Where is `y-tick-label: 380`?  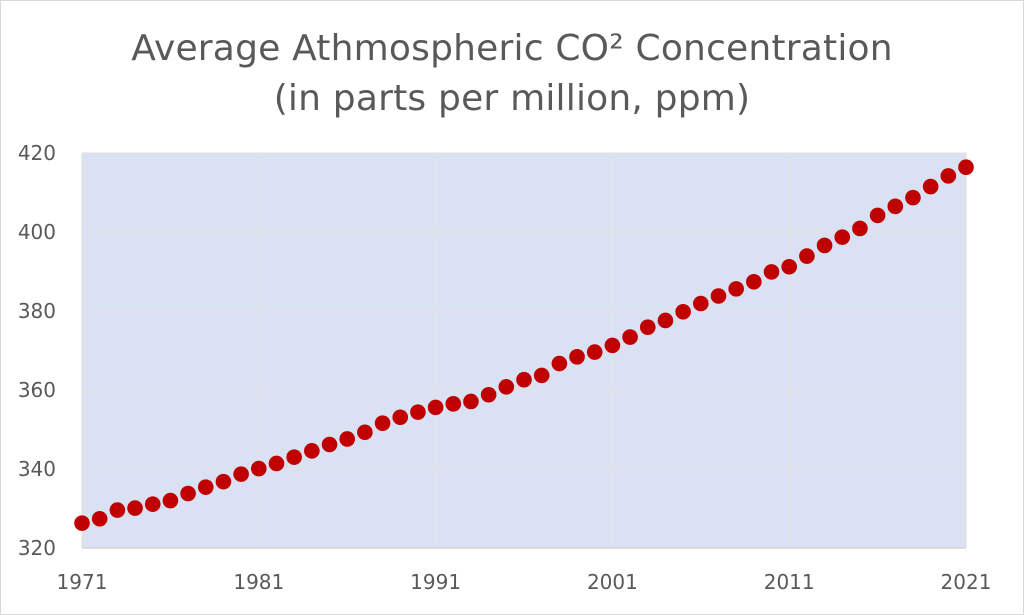 y-tick-label: 380 is located at coordinates (37, 311).